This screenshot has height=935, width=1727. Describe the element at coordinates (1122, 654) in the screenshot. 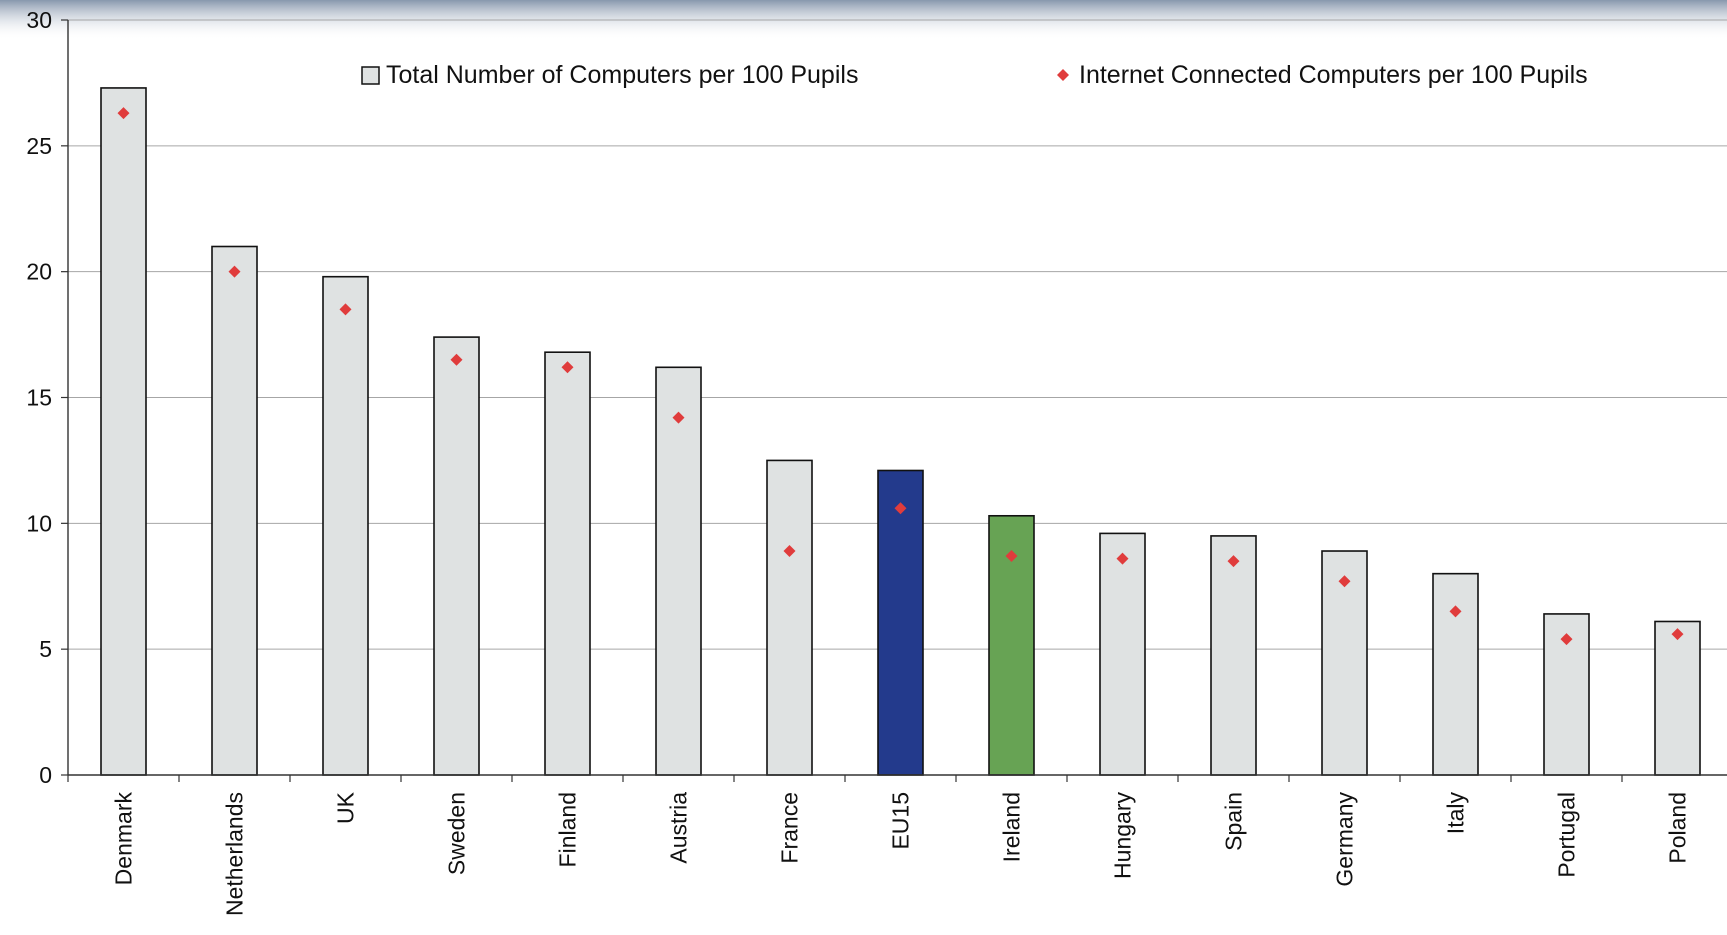

I see `bar-hungary` at that location.